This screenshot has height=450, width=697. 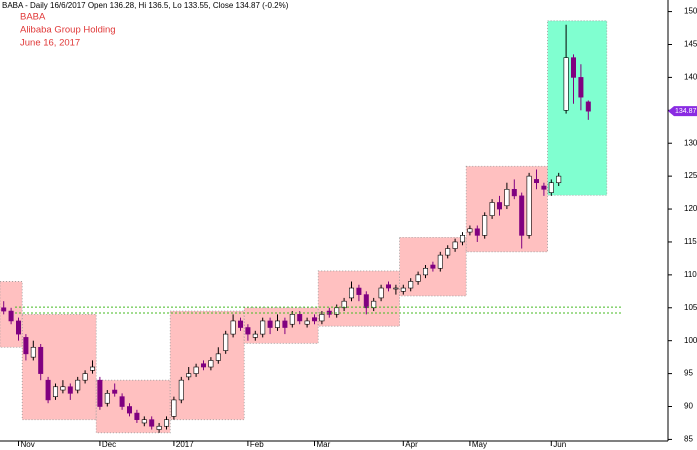 What do you see at coordinates (411, 444) in the screenshot?
I see `x-tick-label: Apr` at bounding box center [411, 444].